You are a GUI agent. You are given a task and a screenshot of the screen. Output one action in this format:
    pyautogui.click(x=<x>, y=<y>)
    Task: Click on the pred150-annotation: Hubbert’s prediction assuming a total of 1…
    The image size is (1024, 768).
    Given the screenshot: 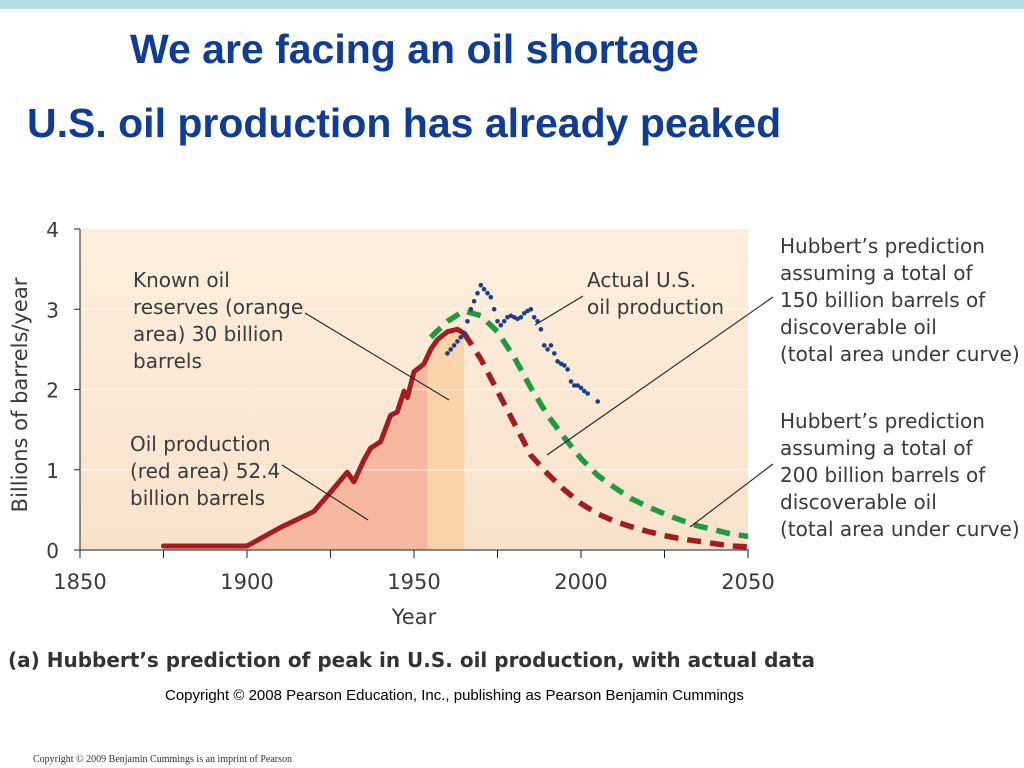 What is the action you would take?
    pyautogui.click(x=900, y=300)
    